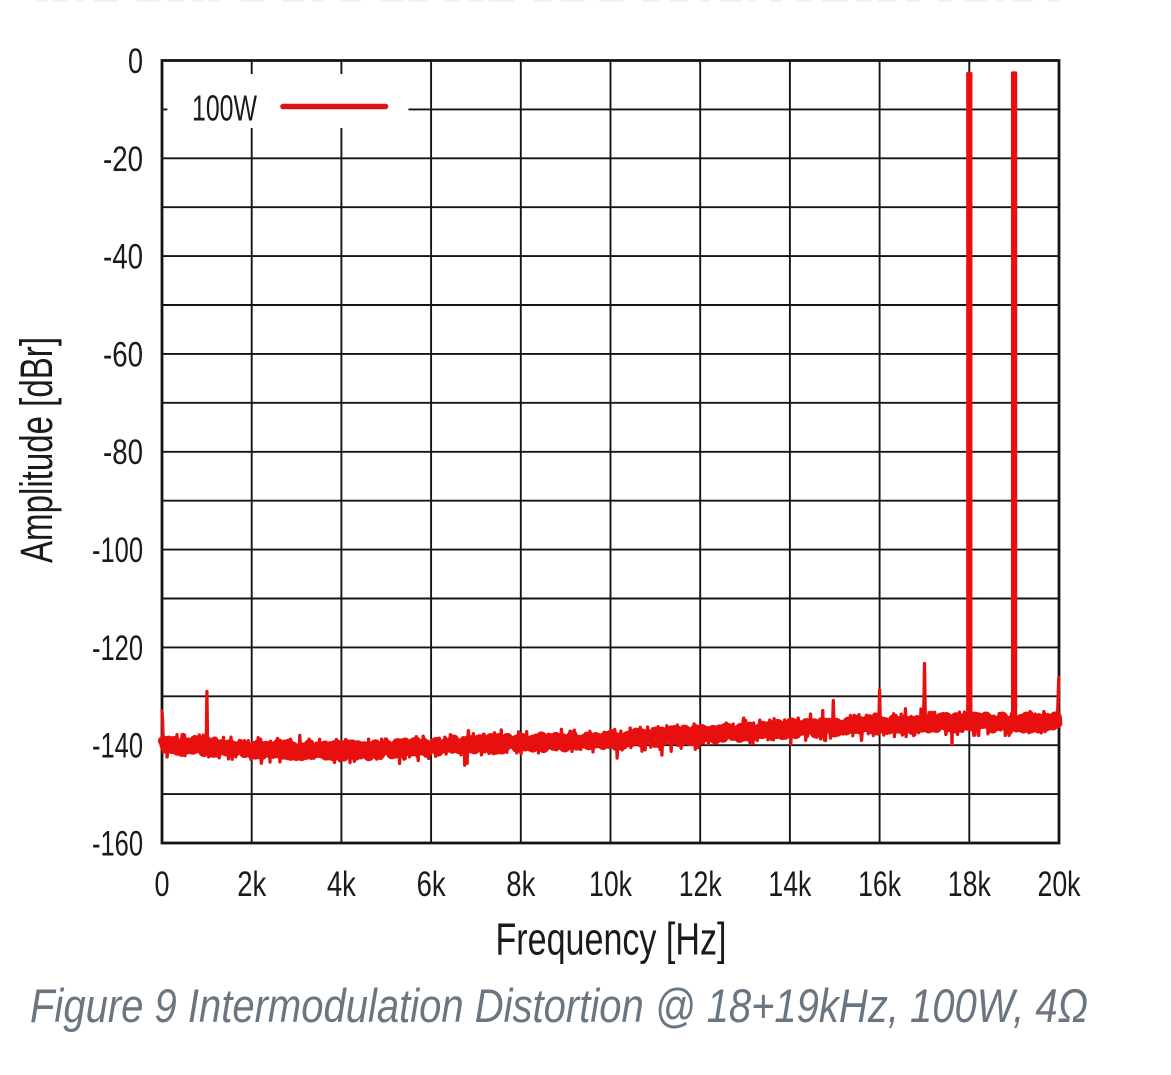 The height and width of the screenshot is (1075, 1171). I want to click on svg-text: 18k, so click(969, 884).